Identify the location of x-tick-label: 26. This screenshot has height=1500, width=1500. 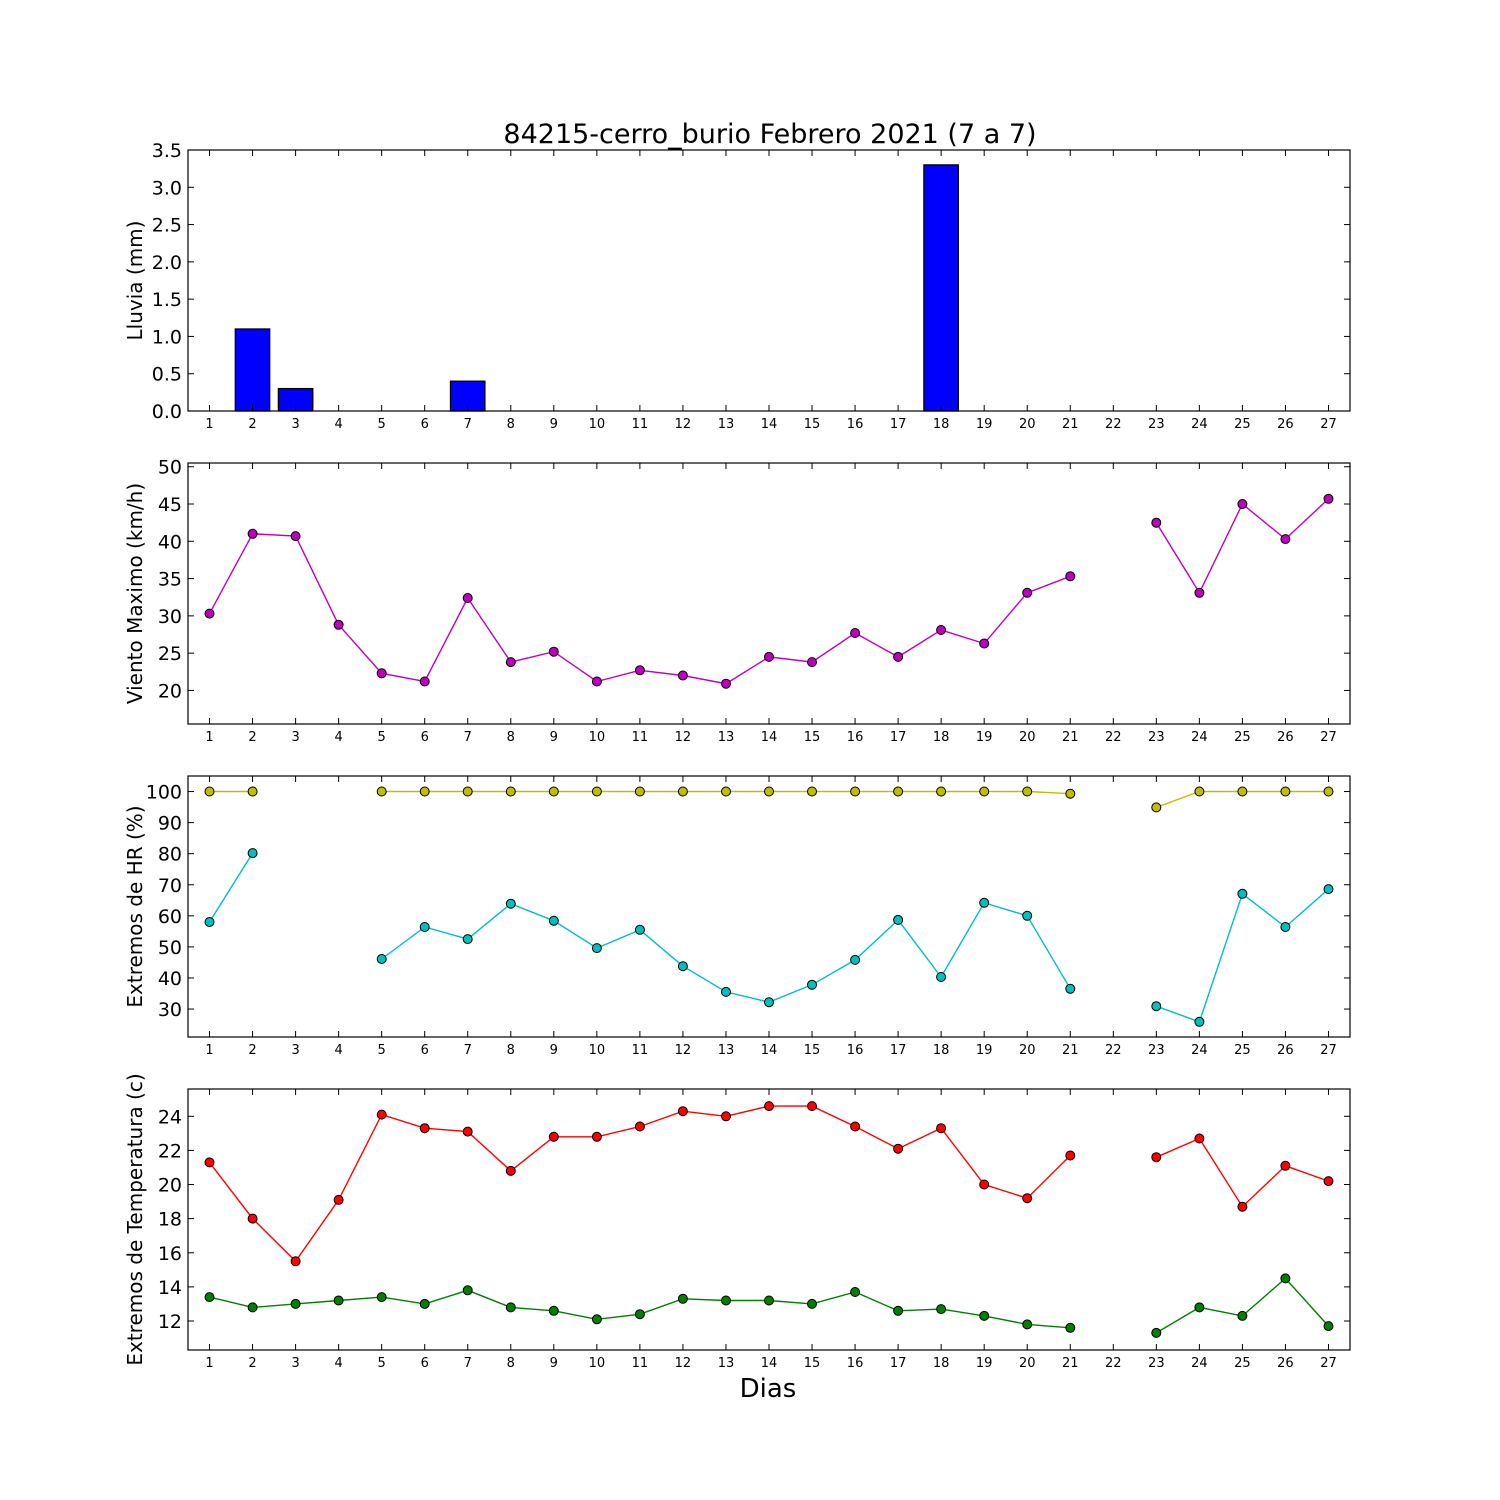
(1285, 737).